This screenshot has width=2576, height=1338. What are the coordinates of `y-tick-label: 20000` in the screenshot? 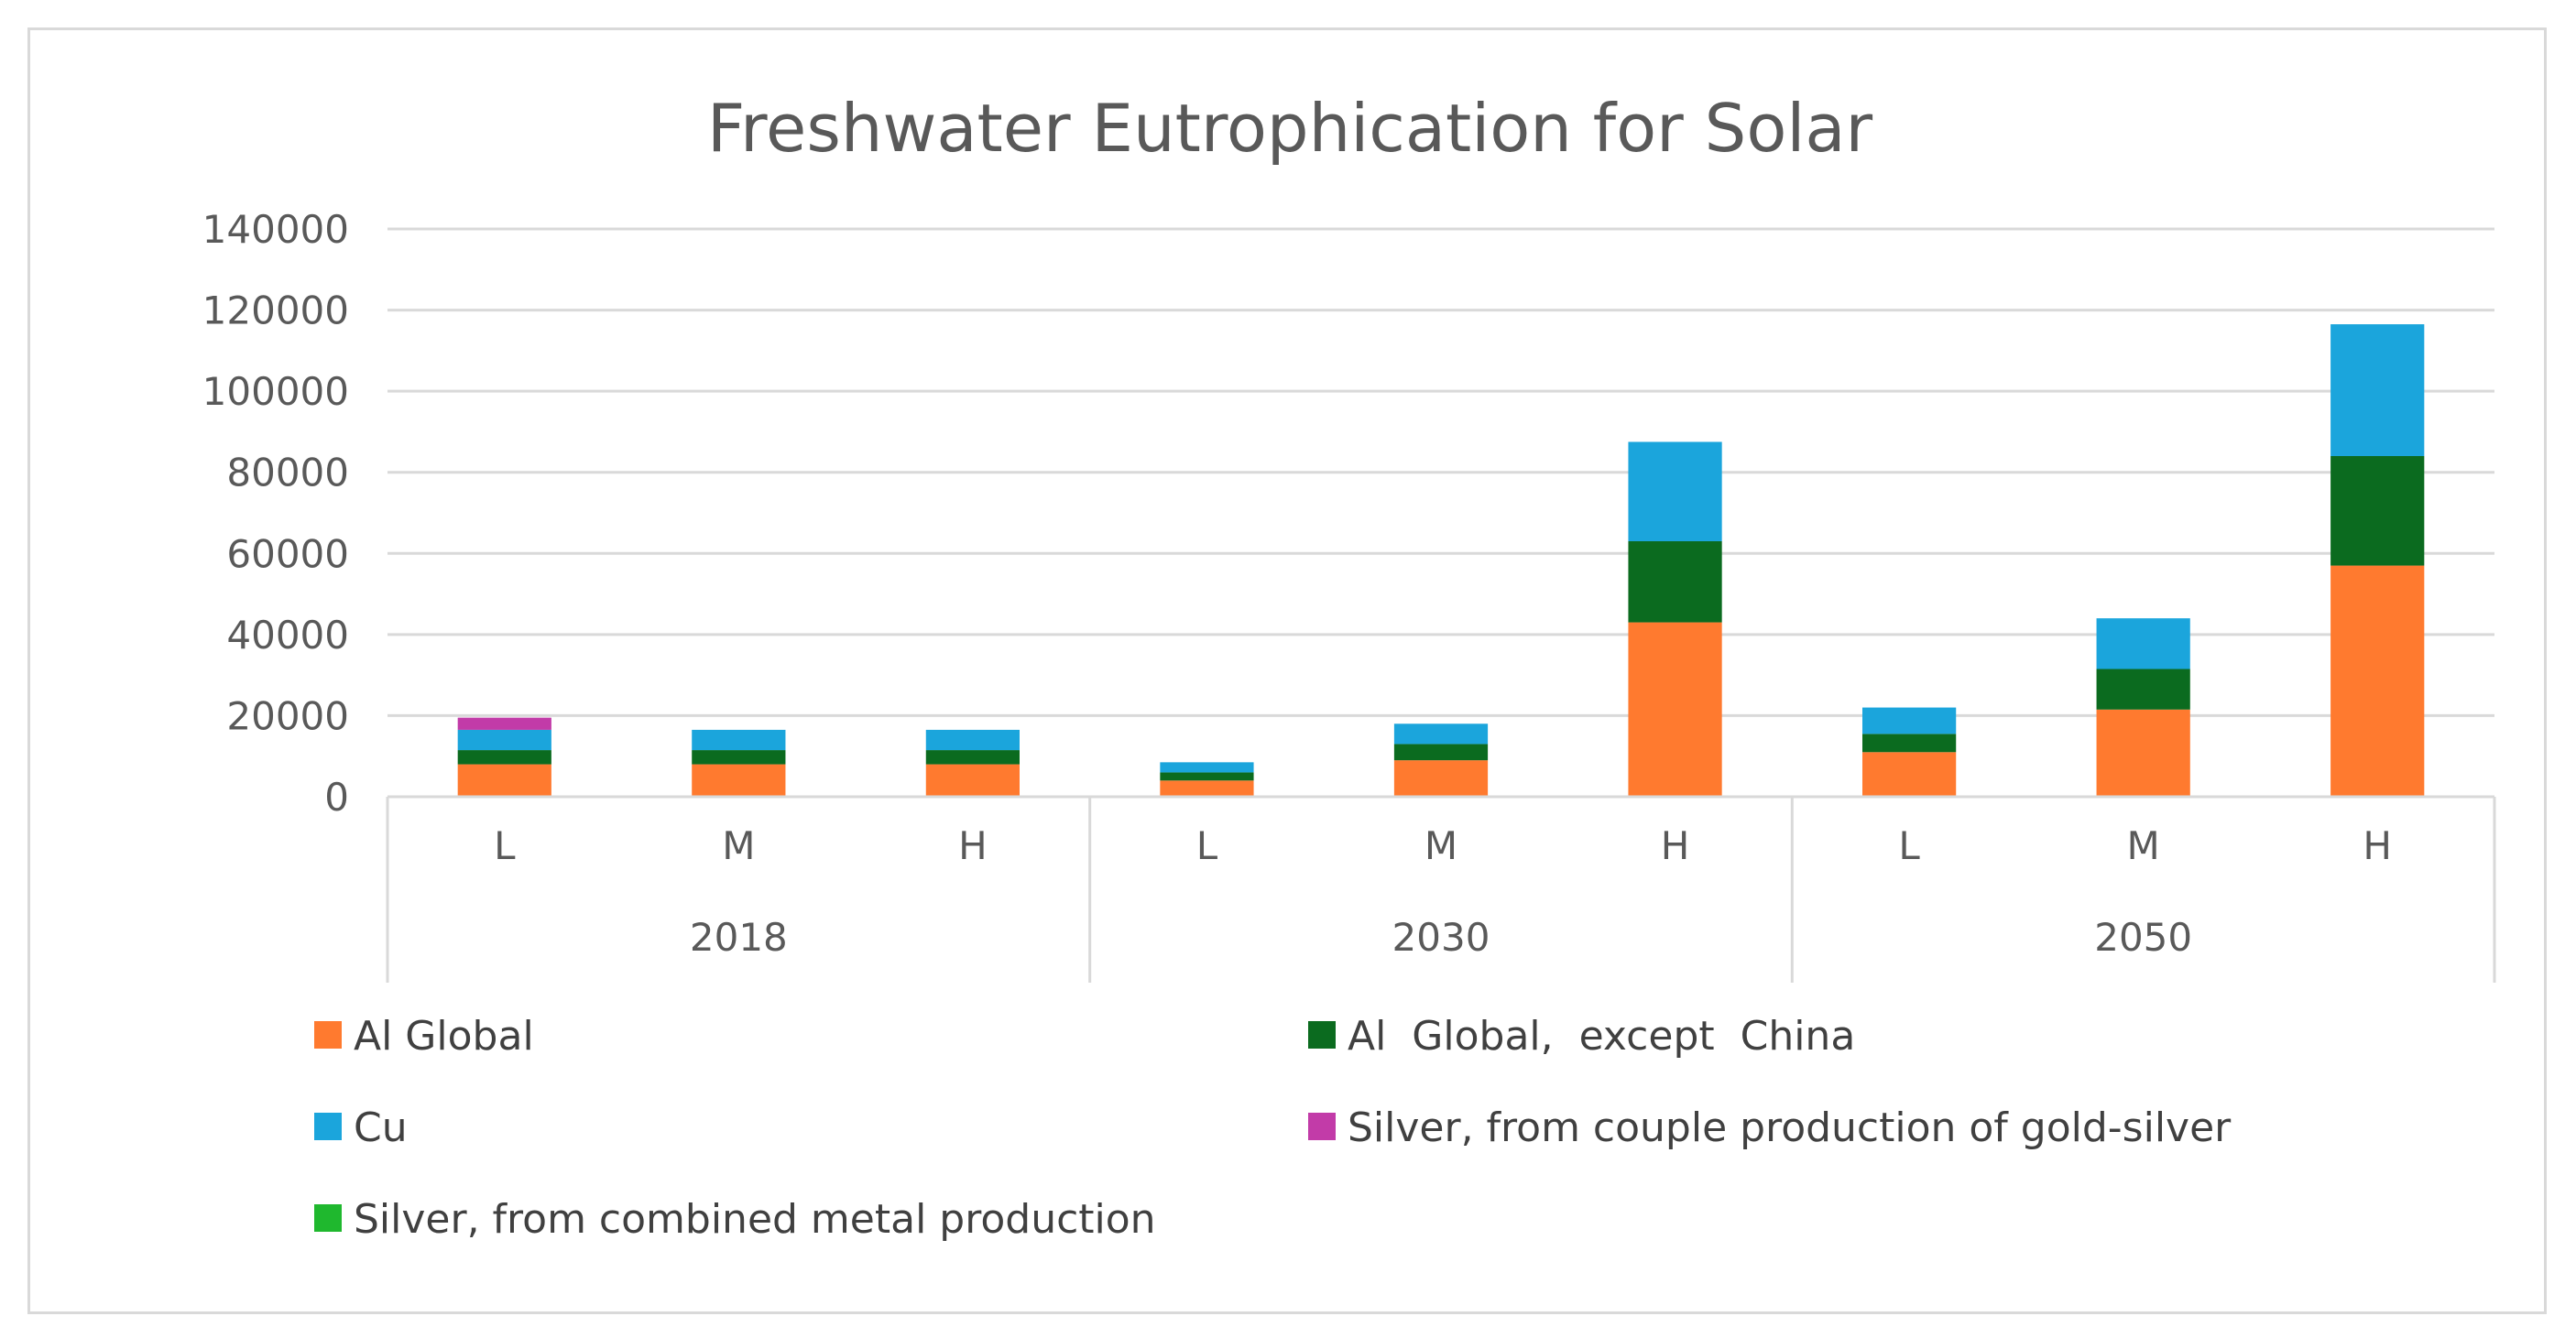 It's located at (287, 715).